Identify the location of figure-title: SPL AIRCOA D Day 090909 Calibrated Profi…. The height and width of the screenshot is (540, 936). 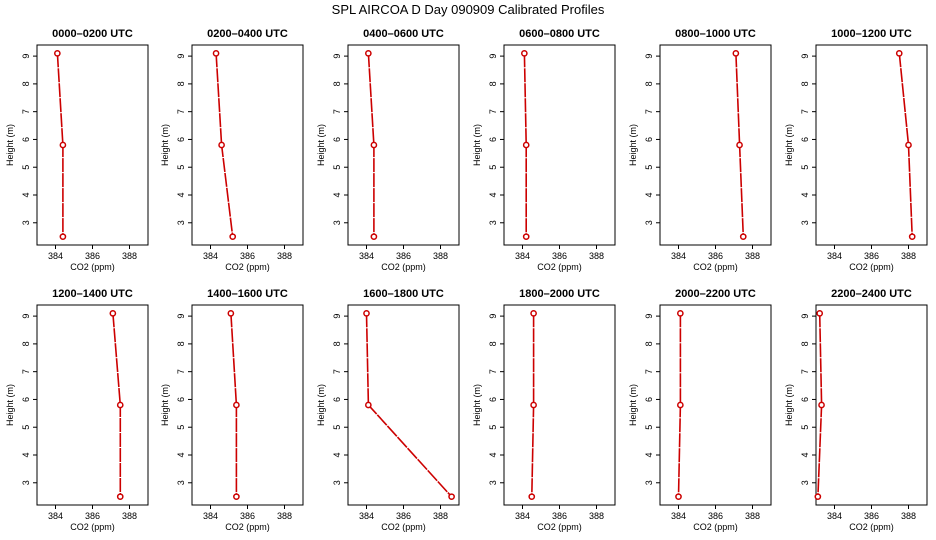
(468, 9).